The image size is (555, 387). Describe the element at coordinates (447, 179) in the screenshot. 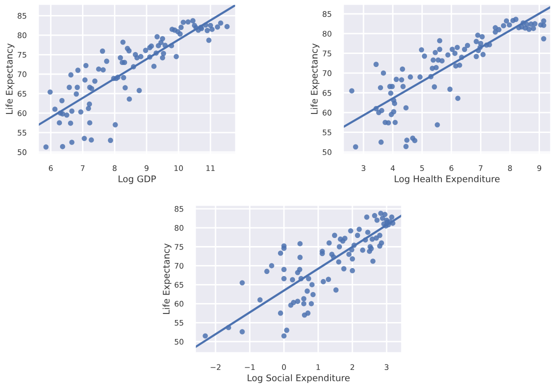

I see `x-axis-title: Log Health Expenditure` at that location.